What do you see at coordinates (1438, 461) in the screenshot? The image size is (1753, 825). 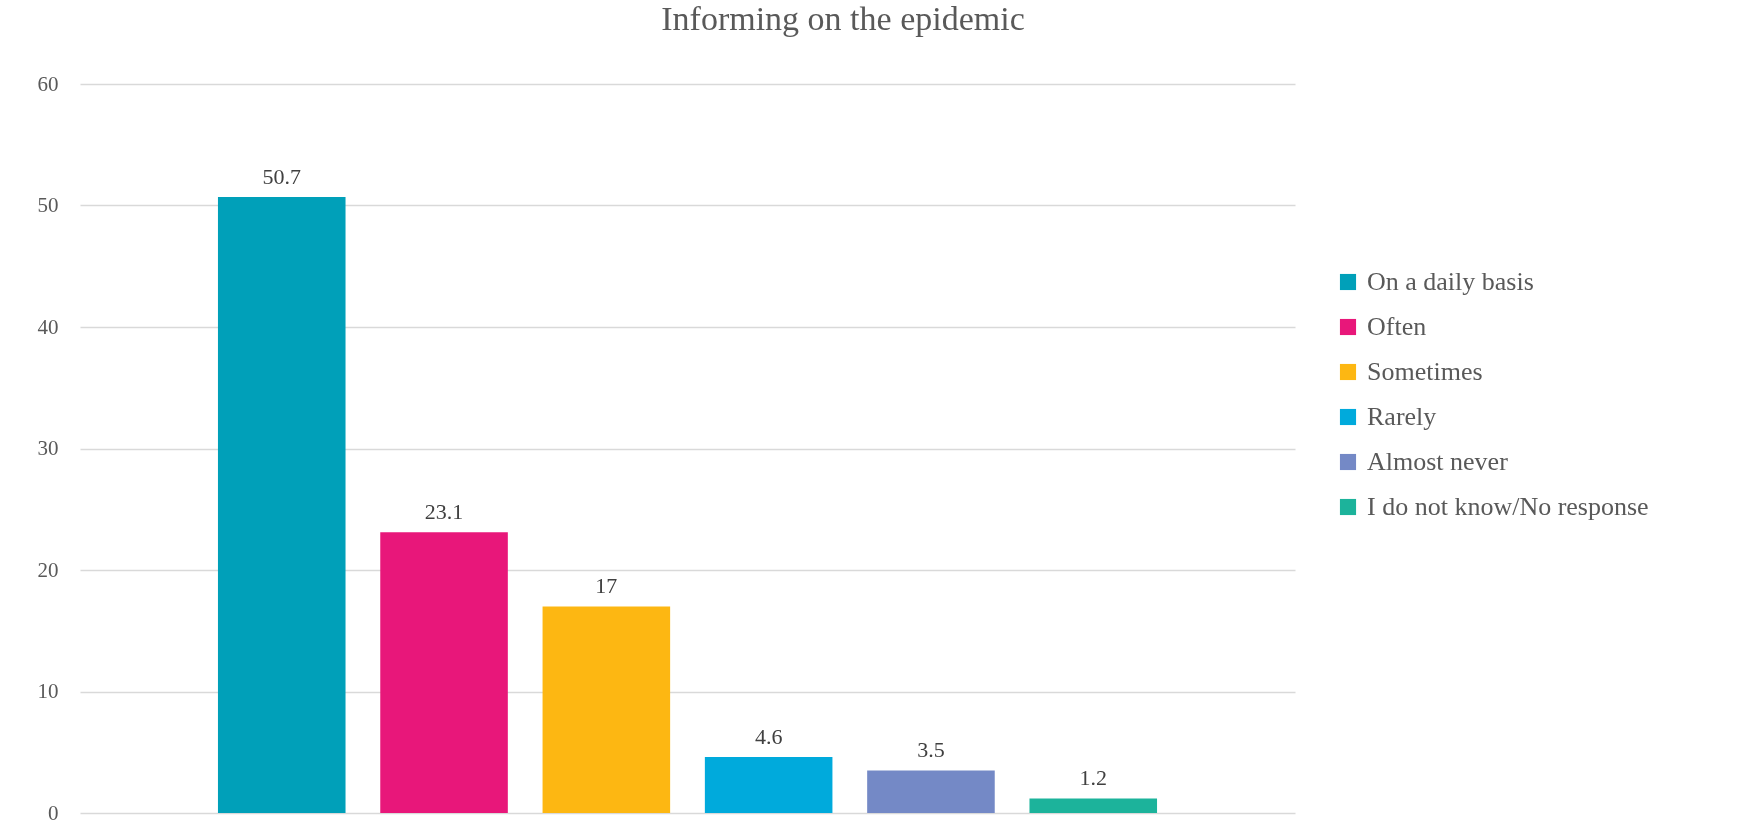 I see `legend-label: Almost never` at bounding box center [1438, 461].